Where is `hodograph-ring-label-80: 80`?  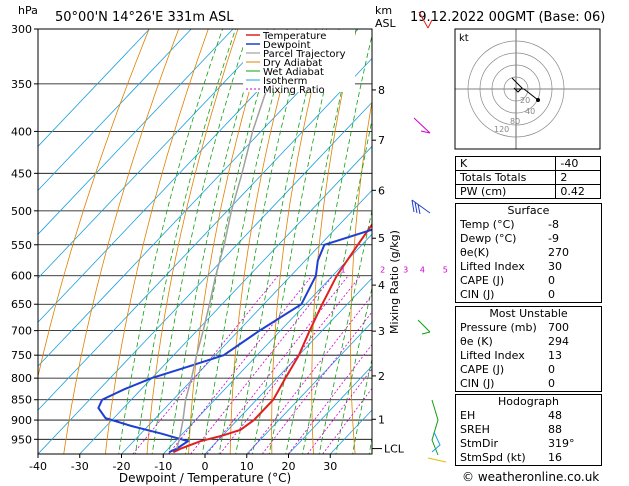
hodograph-ring-label-80: 80 is located at coordinates (515, 121).